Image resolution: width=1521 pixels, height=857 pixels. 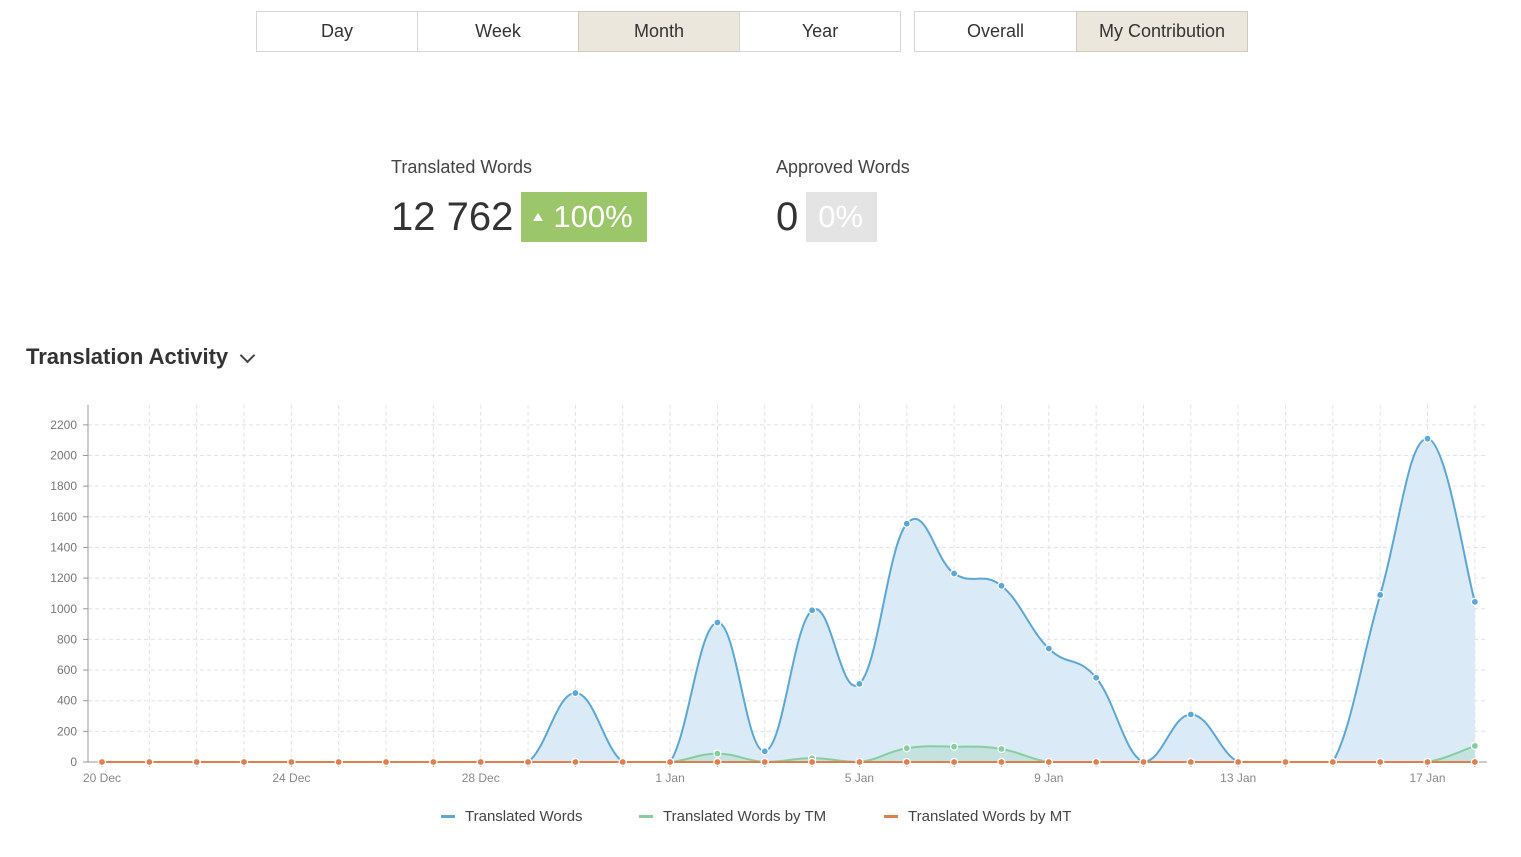 What do you see at coordinates (67, 670) in the screenshot?
I see `y-tick-label: 600` at bounding box center [67, 670].